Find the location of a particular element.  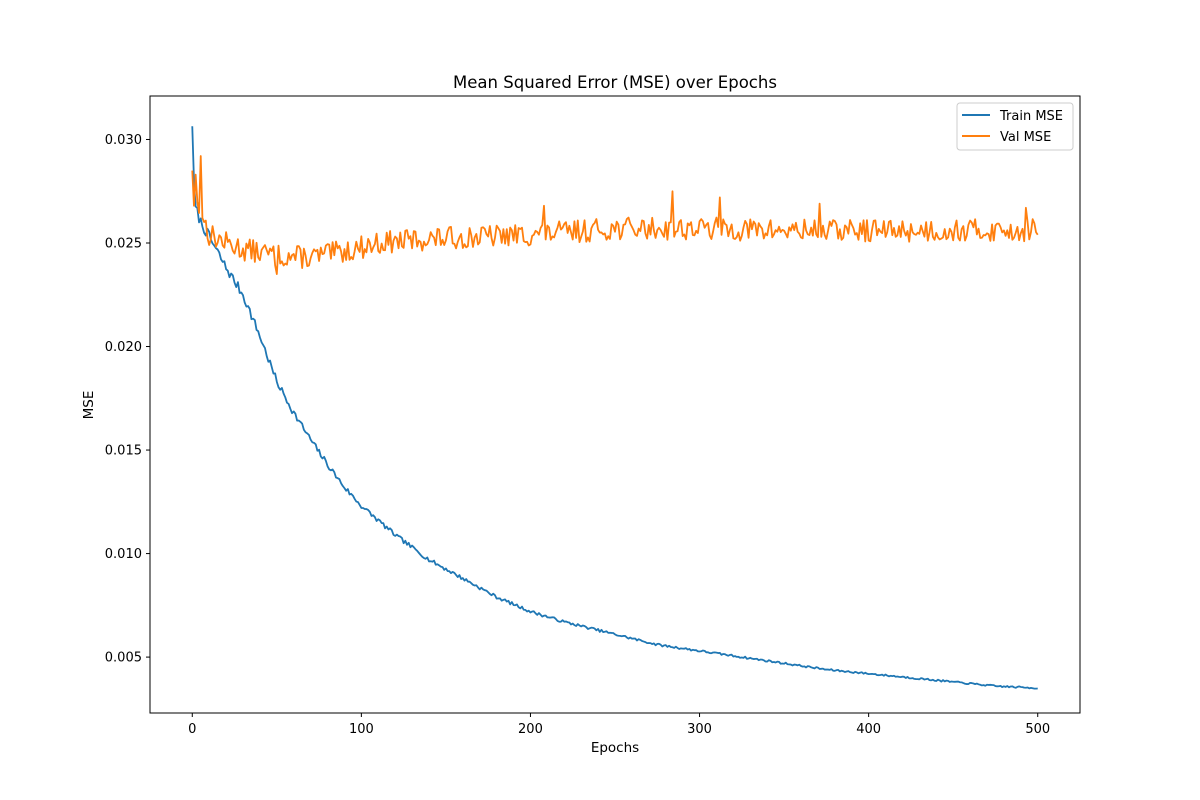

y-tick-label: 0.005 is located at coordinates (123, 658).